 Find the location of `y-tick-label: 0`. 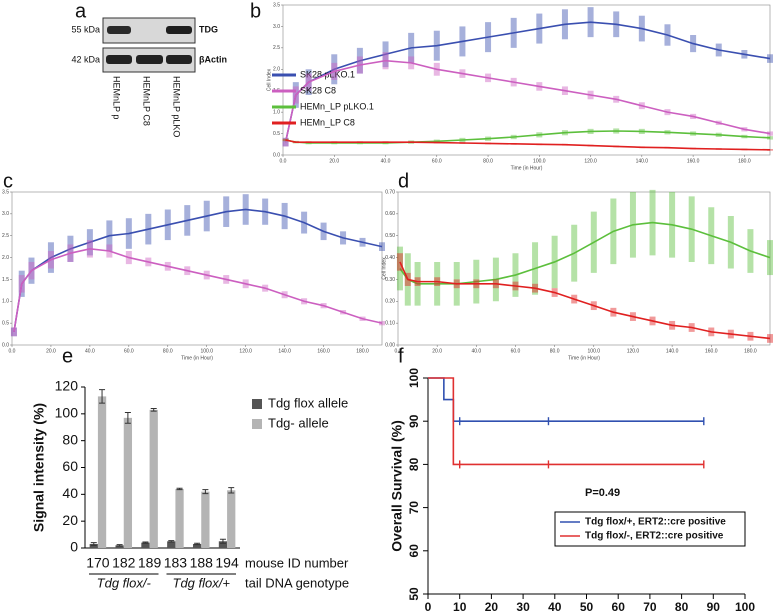

y-tick-label: 0 is located at coordinates (74, 547).